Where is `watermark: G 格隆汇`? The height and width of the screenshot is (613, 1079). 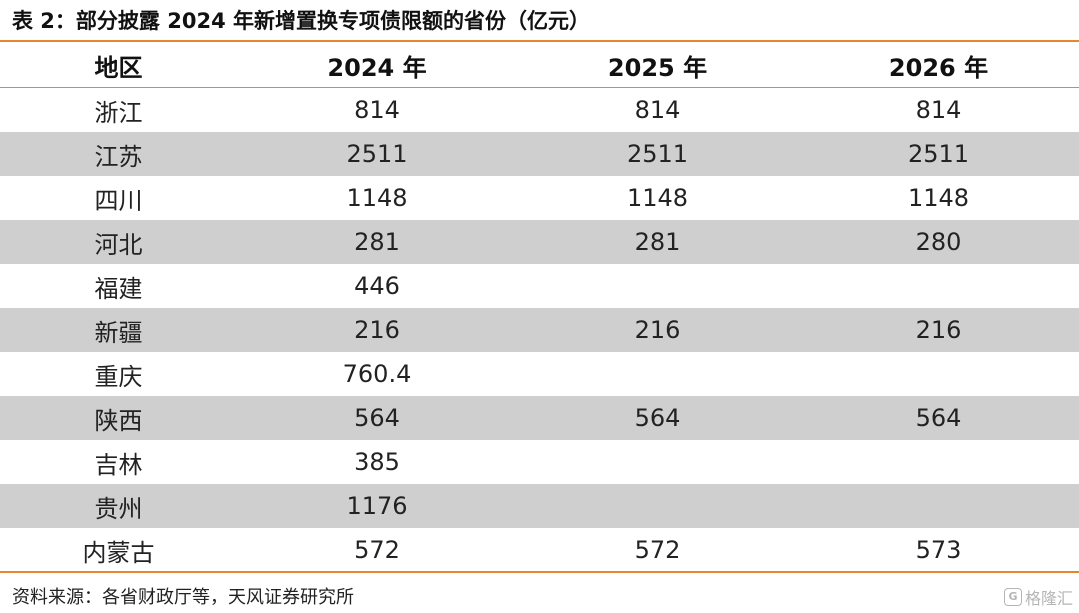 watermark: G 格隆汇 is located at coordinates (1038, 597).